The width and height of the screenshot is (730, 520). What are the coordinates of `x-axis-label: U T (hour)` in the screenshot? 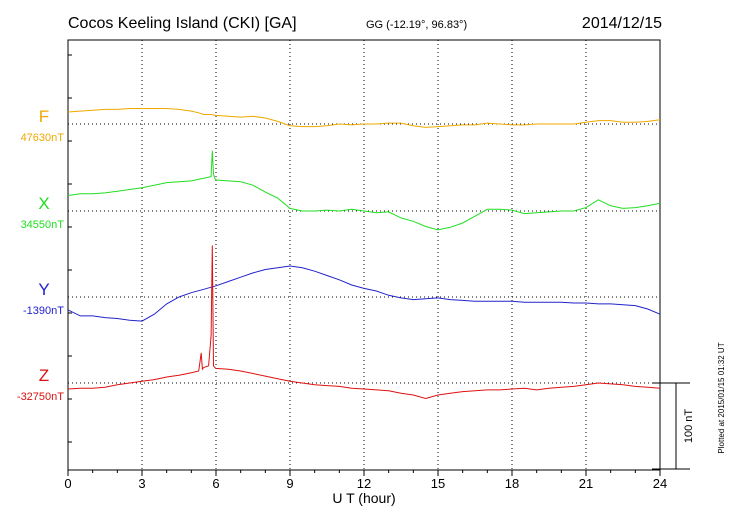 It's located at (363, 498).